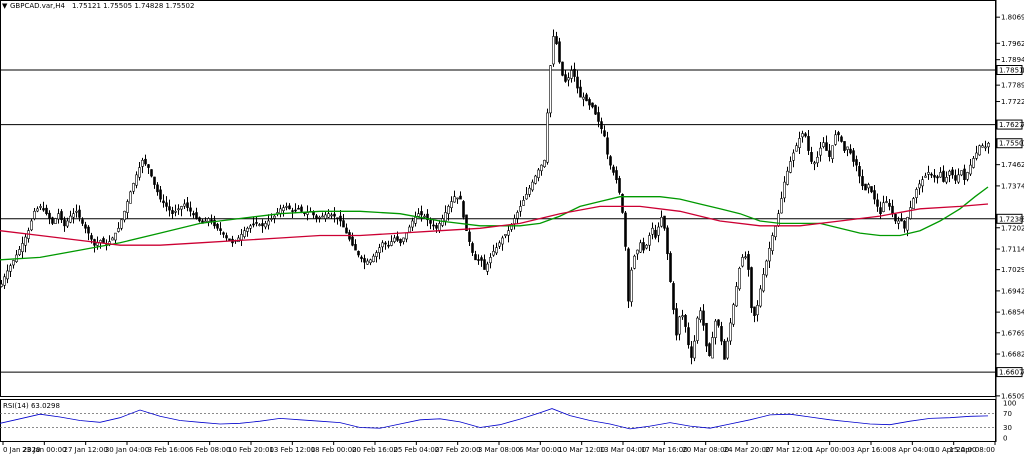 The height and width of the screenshot is (454, 1024). What do you see at coordinates (1007, 428) in the screenshot?
I see `rsi-tick-label: 30` at bounding box center [1007, 428].